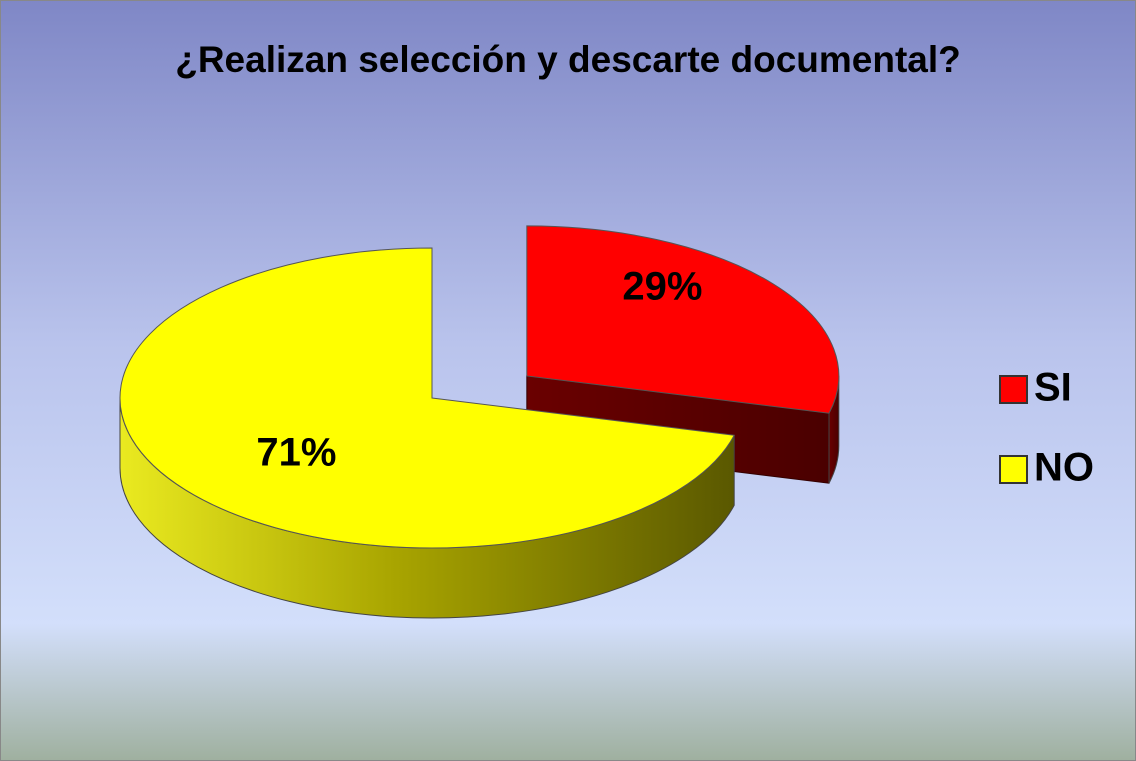  Describe the element at coordinates (683, 319) in the screenshot. I see `slice` at that location.